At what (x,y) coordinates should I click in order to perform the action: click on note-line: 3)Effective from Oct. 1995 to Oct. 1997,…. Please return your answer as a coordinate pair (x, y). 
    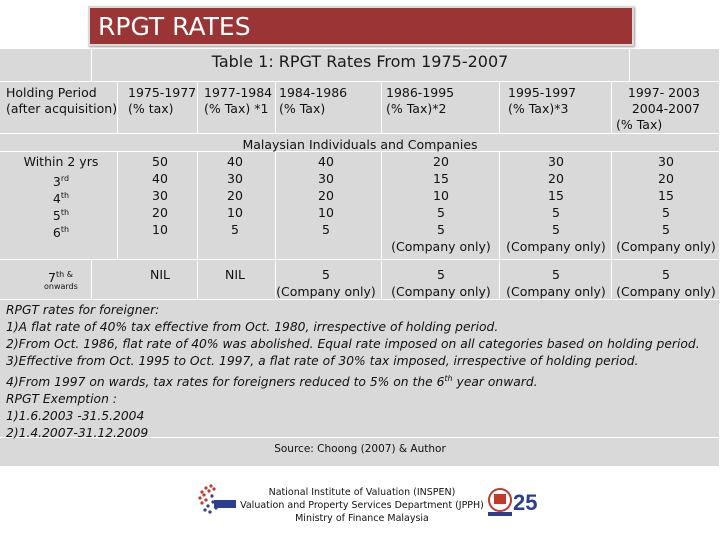
    Looking at the image, I should click on (322, 361).